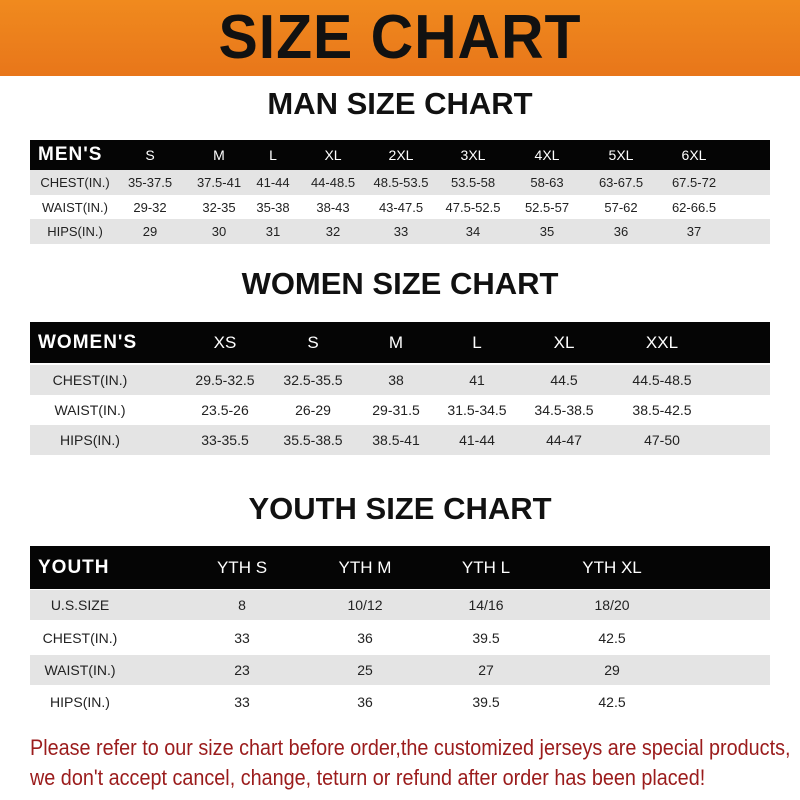 The height and width of the screenshot is (800, 800). I want to click on women-section-title: WOMEN SIZE CHART, so click(400, 283).